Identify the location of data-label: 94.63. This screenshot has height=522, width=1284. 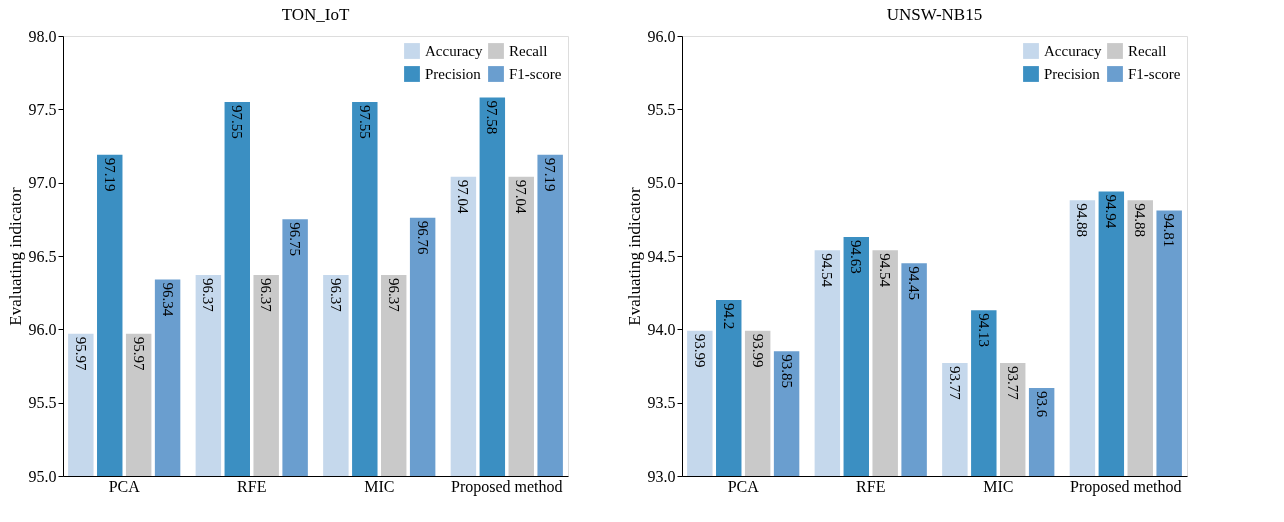
(856, 256).